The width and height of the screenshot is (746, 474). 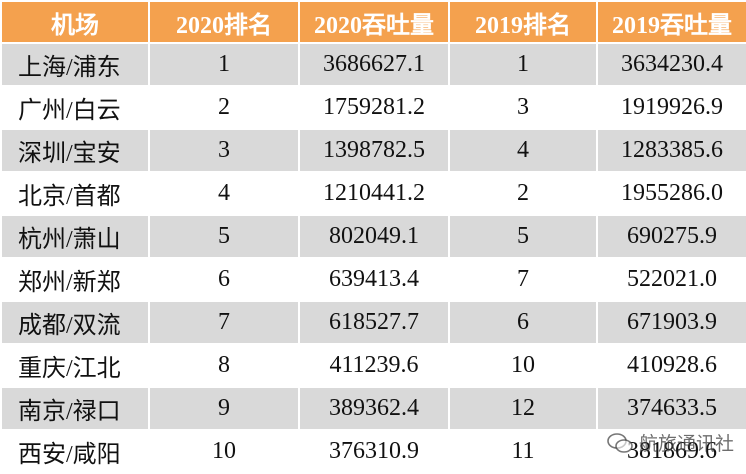 I want to click on table-row: 郑州/新郑 6 639413.4 7 522021.0, so click(x=373, y=279).